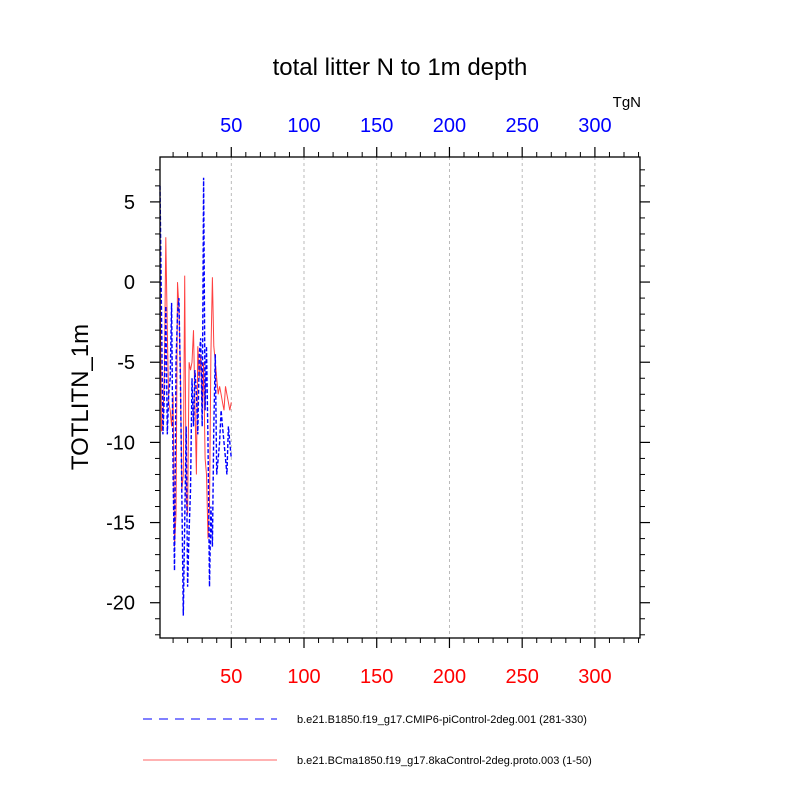  What do you see at coordinates (449, 126) in the screenshot?
I see `top-tick-label-200: 200` at bounding box center [449, 126].